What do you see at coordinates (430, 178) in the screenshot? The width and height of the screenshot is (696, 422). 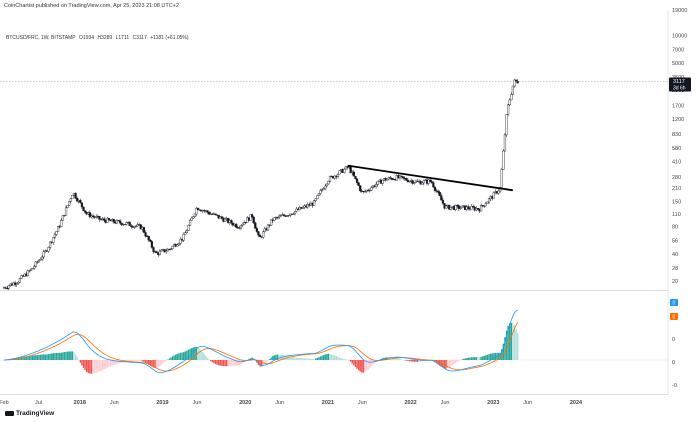 I see `trendline` at bounding box center [430, 178].